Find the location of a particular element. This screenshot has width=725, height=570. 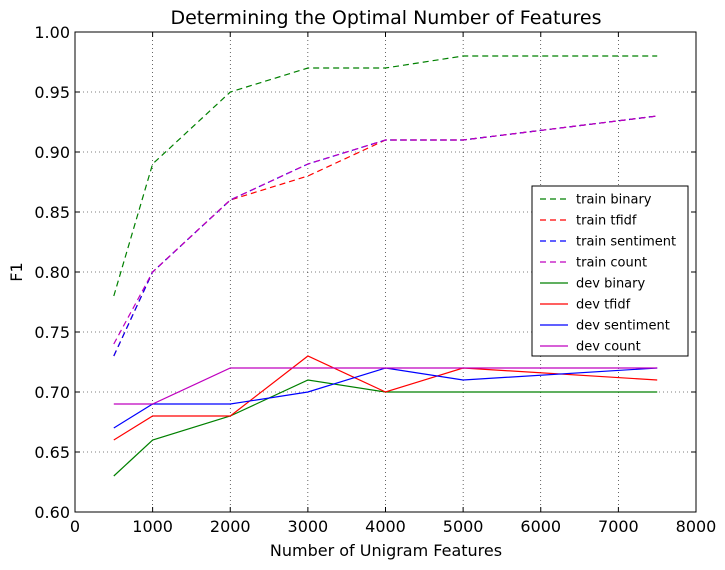

x-axis-label: Number of Unigram Features is located at coordinates (386, 550).